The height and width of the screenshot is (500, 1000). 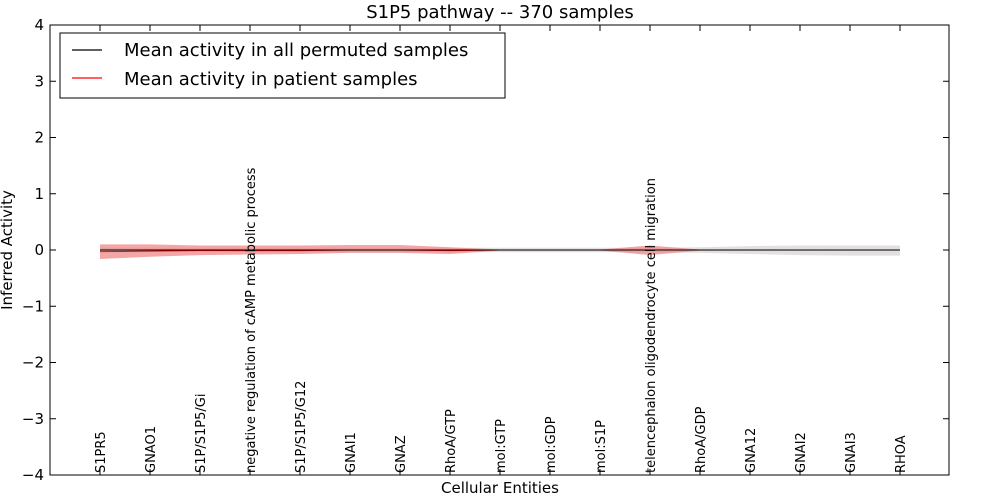 What do you see at coordinates (201, 433) in the screenshot?
I see `x-tick-label: S1P/S1P5/Gi` at bounding box center [201, 433].